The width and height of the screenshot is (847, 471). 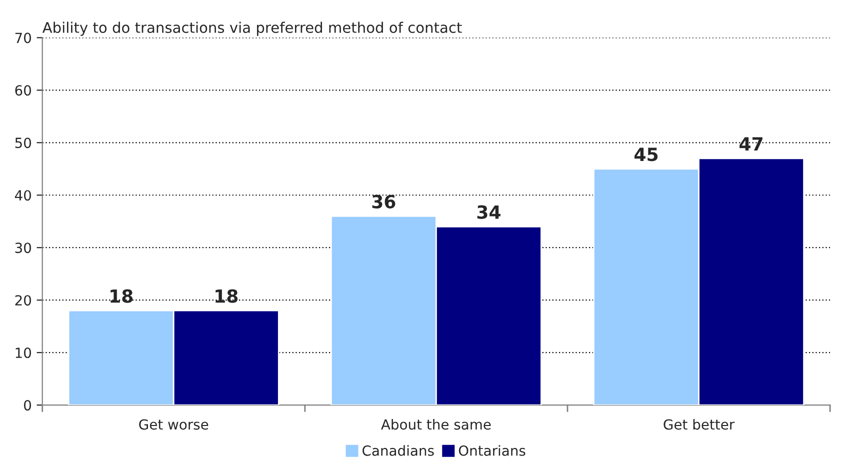 I want to click on y-tick-label: 50, so click(x=23, y=143).